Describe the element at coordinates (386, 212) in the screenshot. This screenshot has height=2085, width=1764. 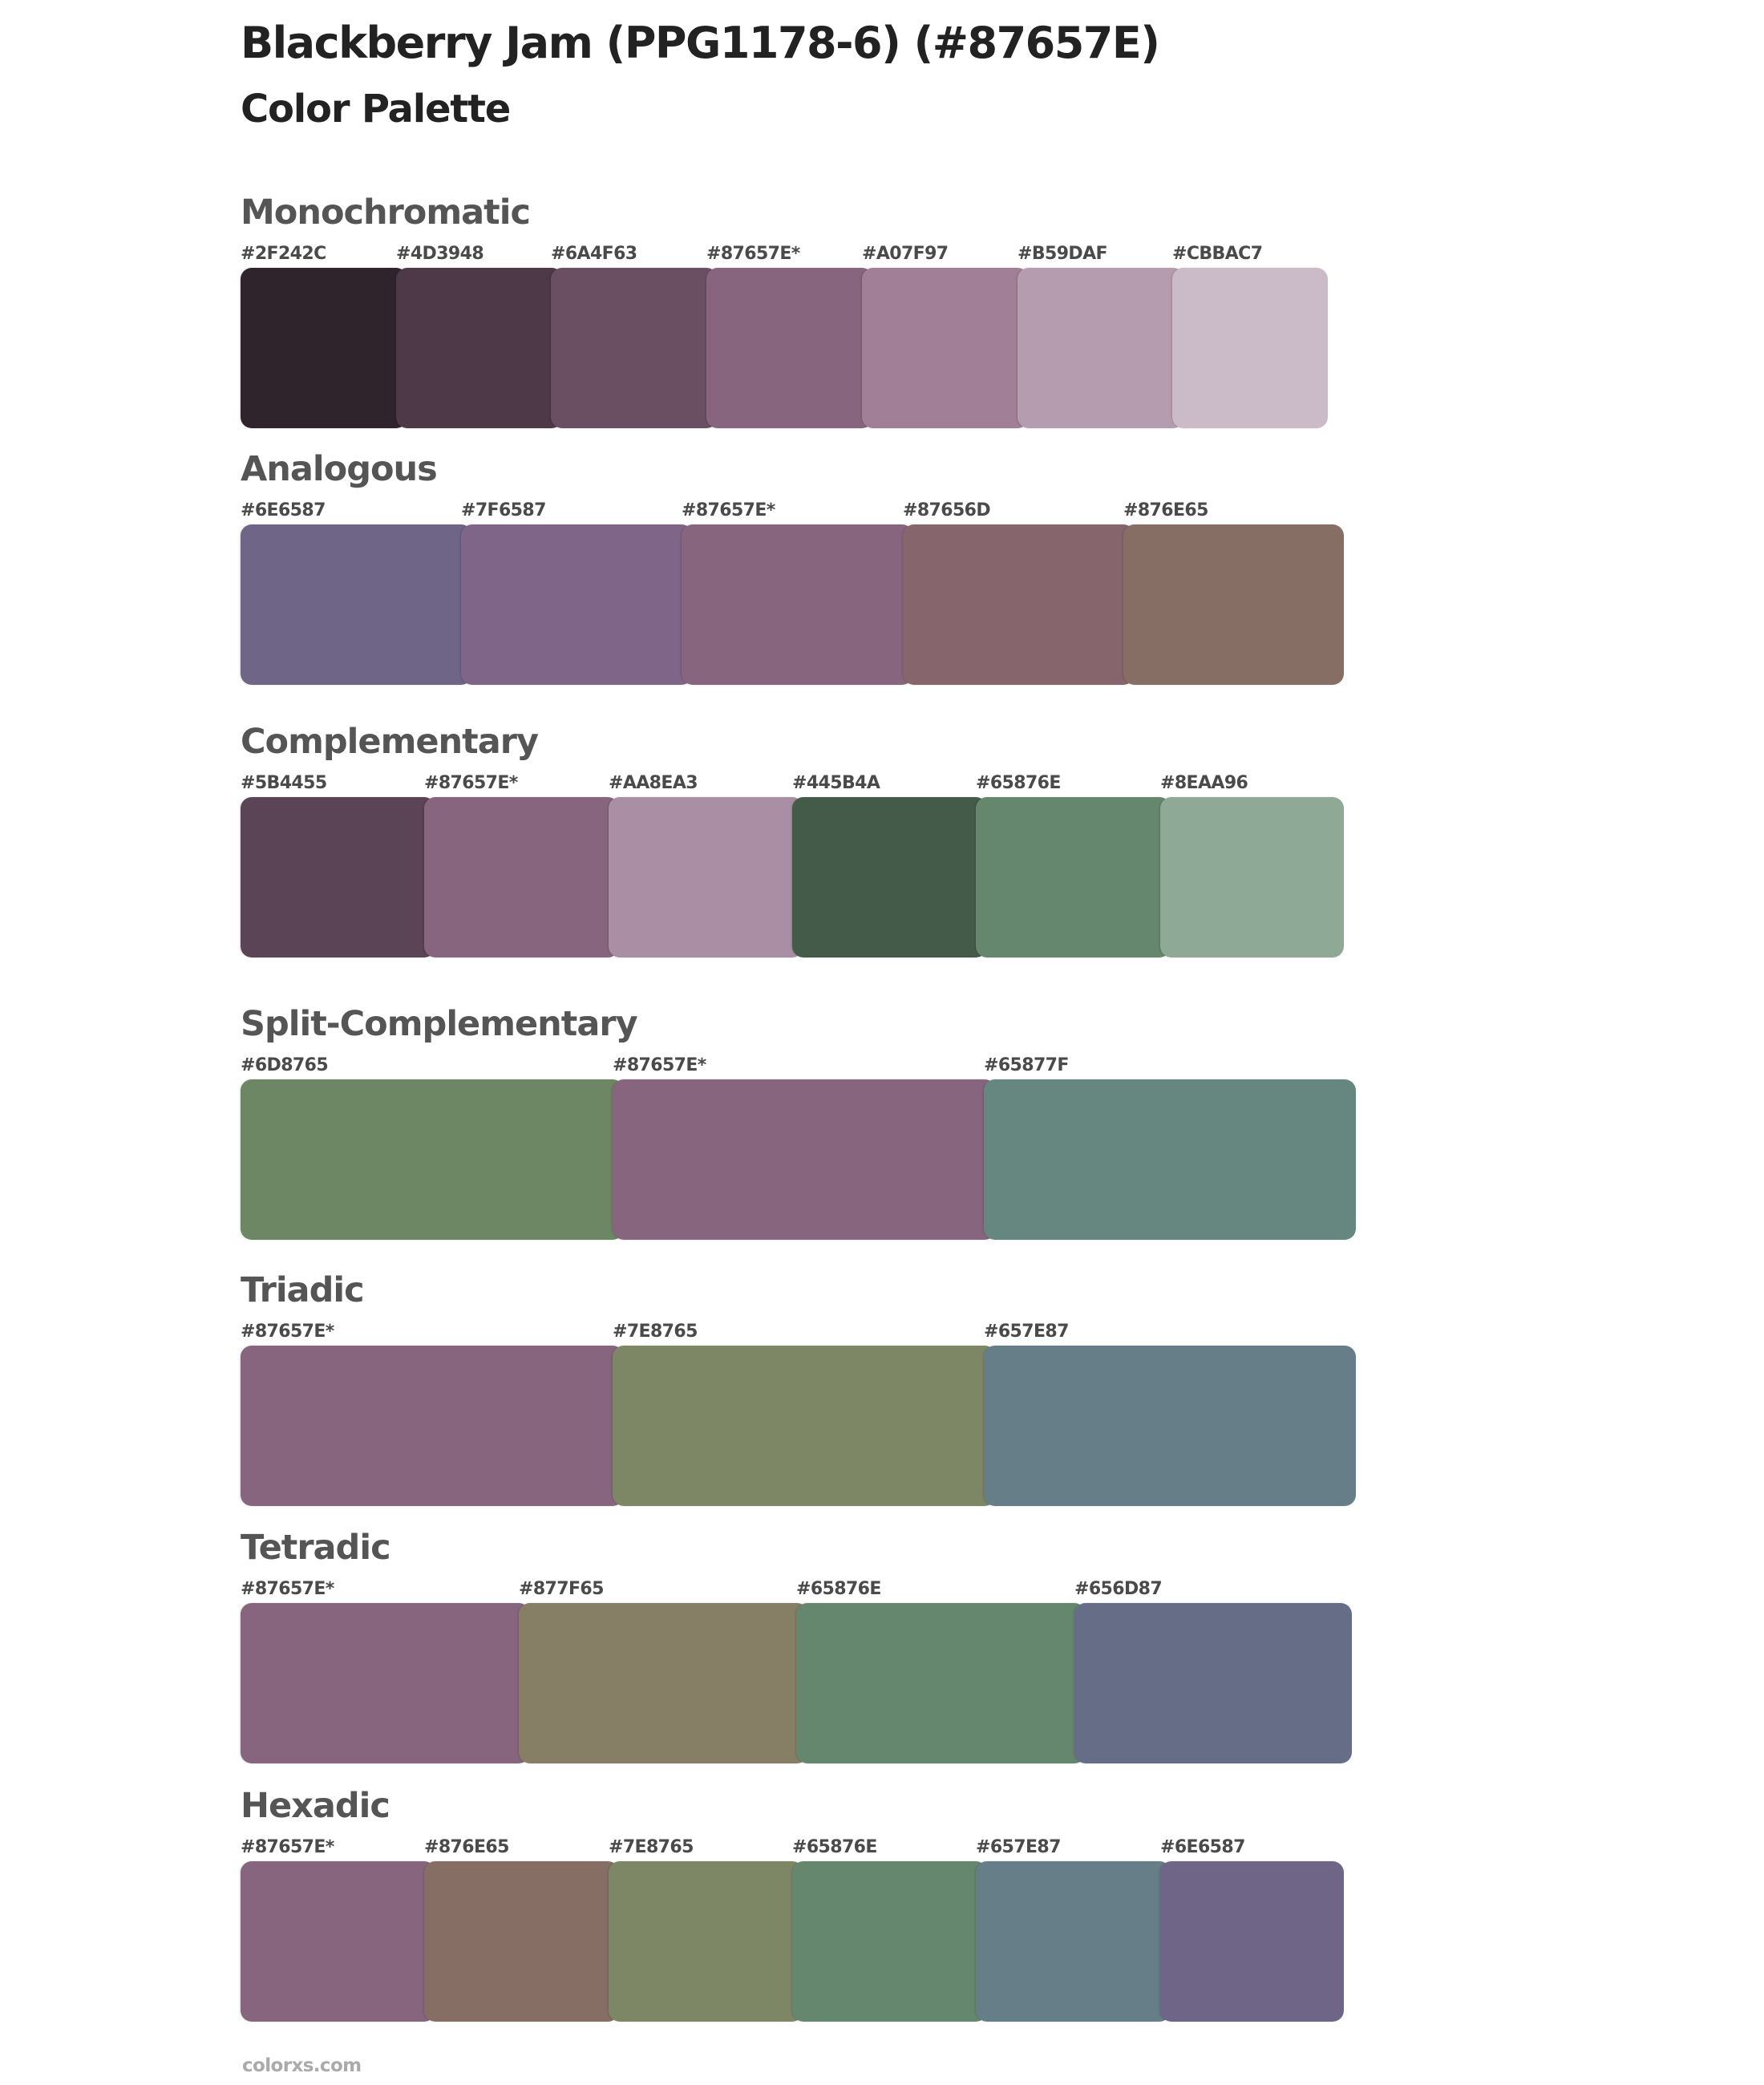
I see `section-title: Monochromatic` at that location.